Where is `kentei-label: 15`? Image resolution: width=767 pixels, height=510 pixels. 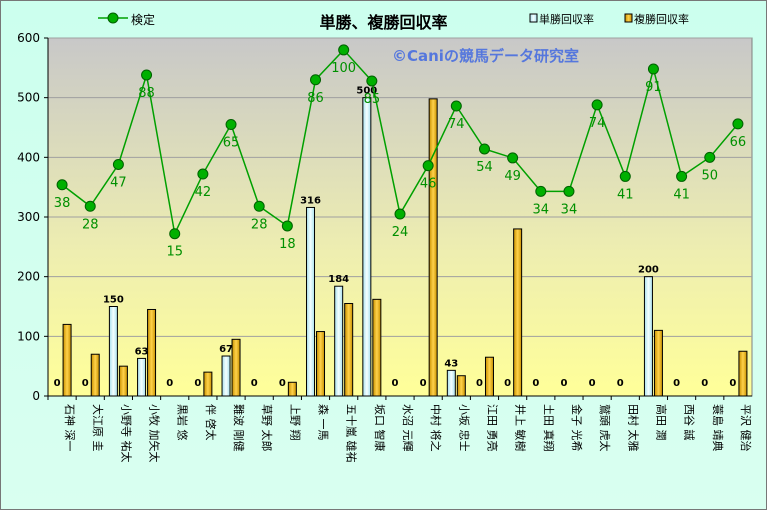 kentei-label: 15 is located at coordinates (174, 252).